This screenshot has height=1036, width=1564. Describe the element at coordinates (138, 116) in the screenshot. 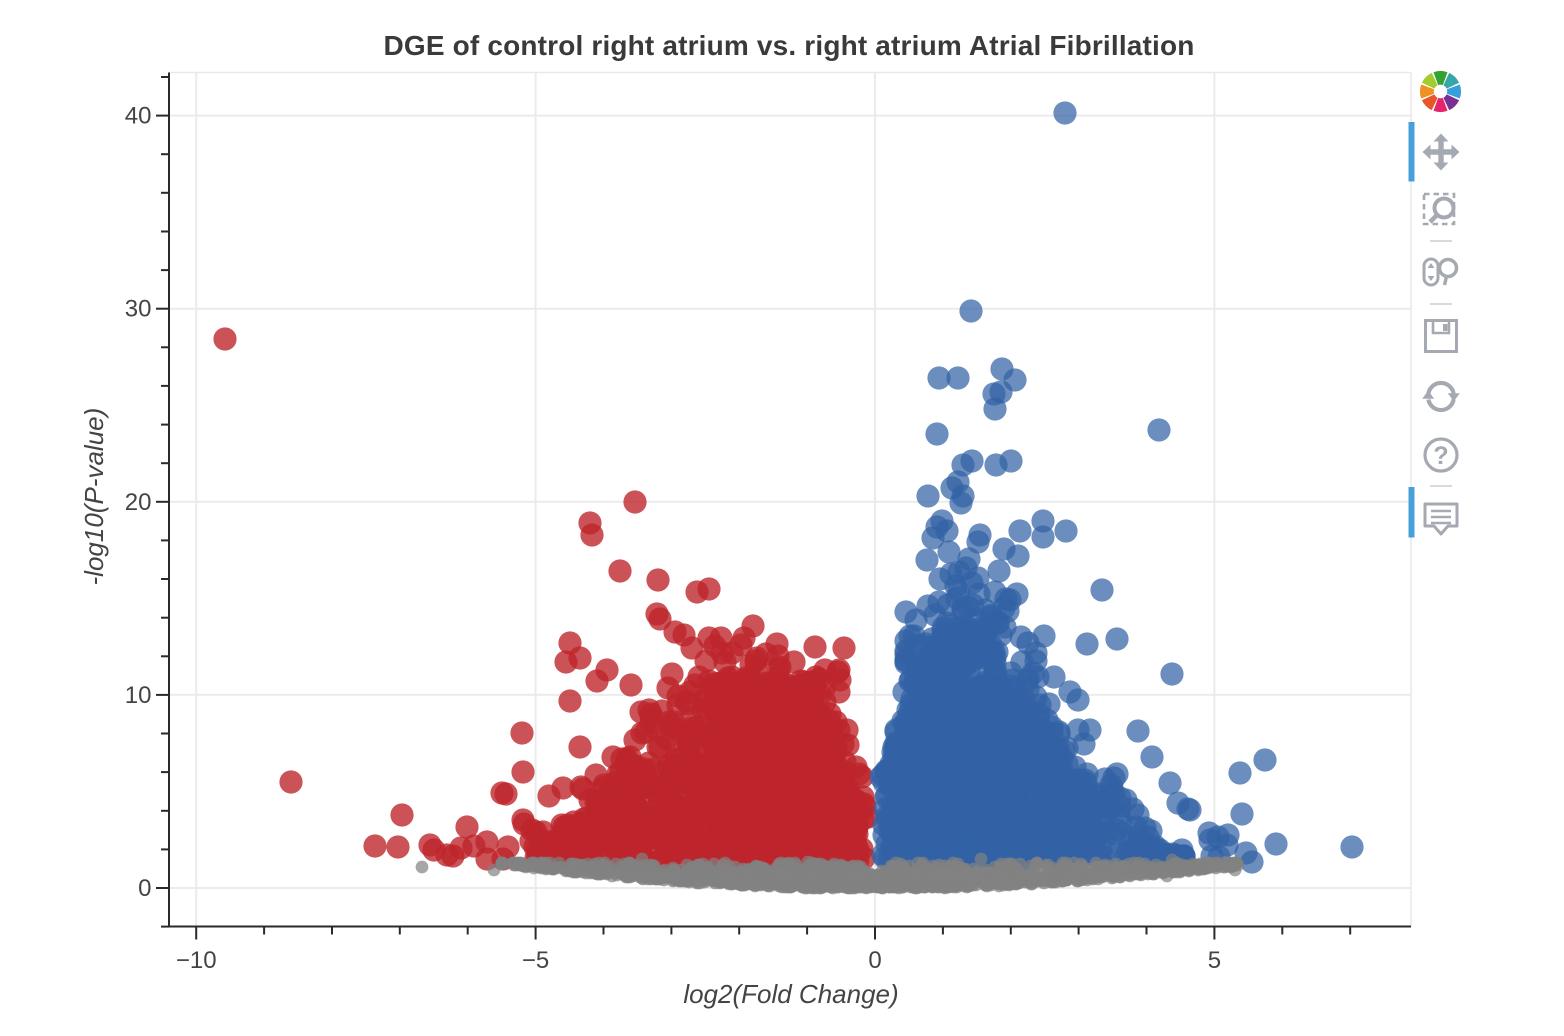

I see `svg-text: 40` at that location.